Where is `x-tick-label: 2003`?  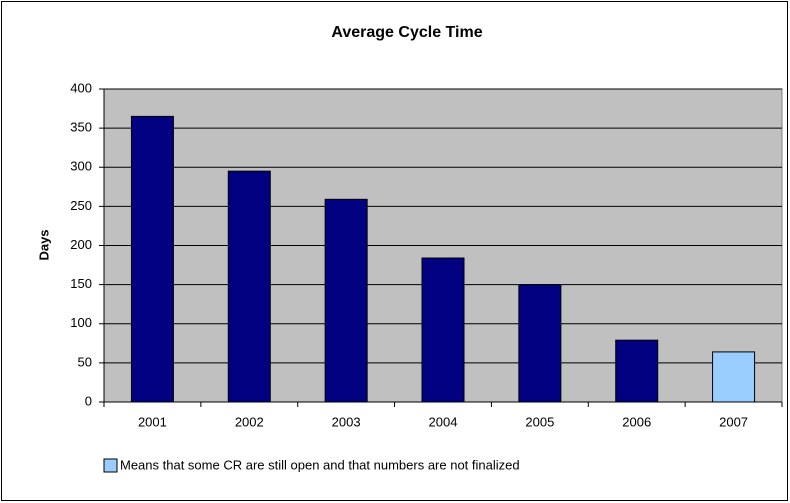 x-tick-label: 2003 is located at coordinates (346, 421).